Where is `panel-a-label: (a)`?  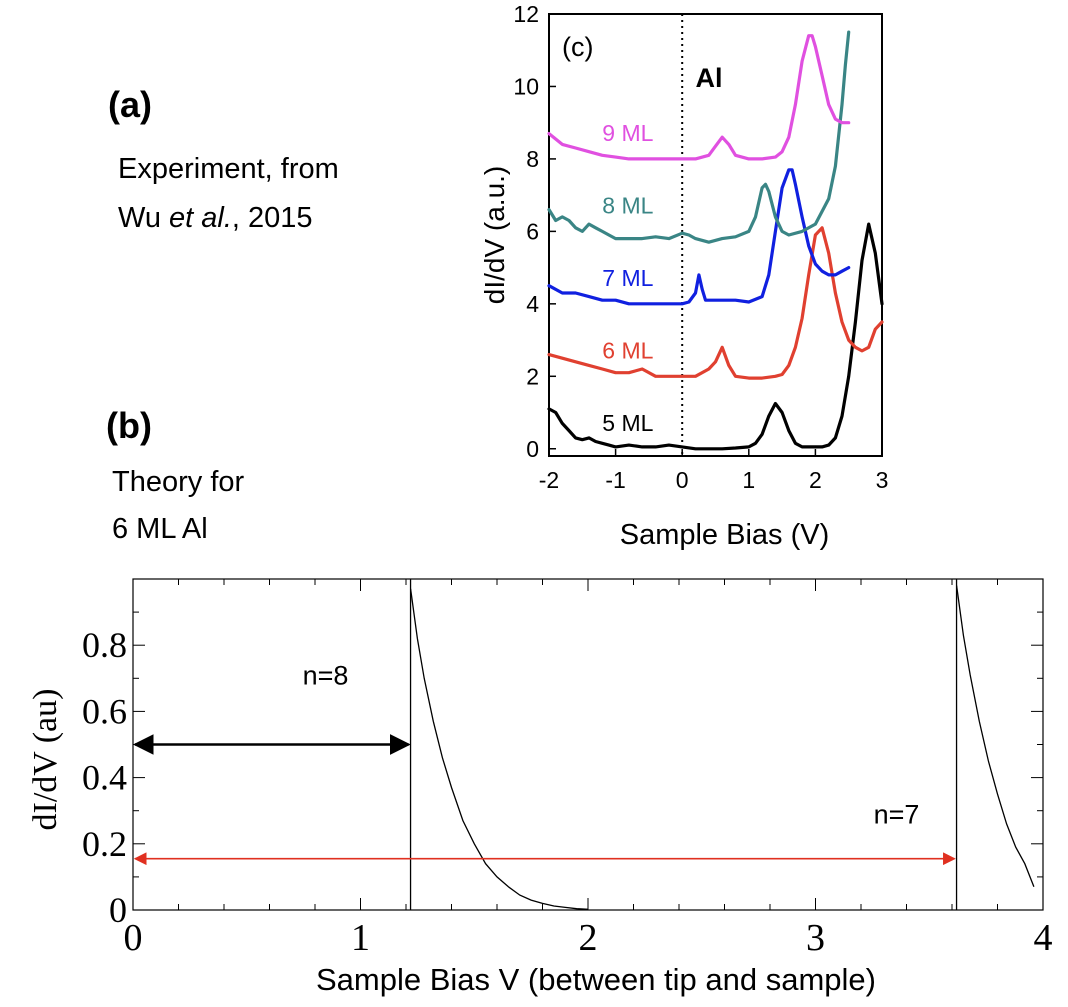
panel-a-label: (a) is located at coordinates (130, 104).